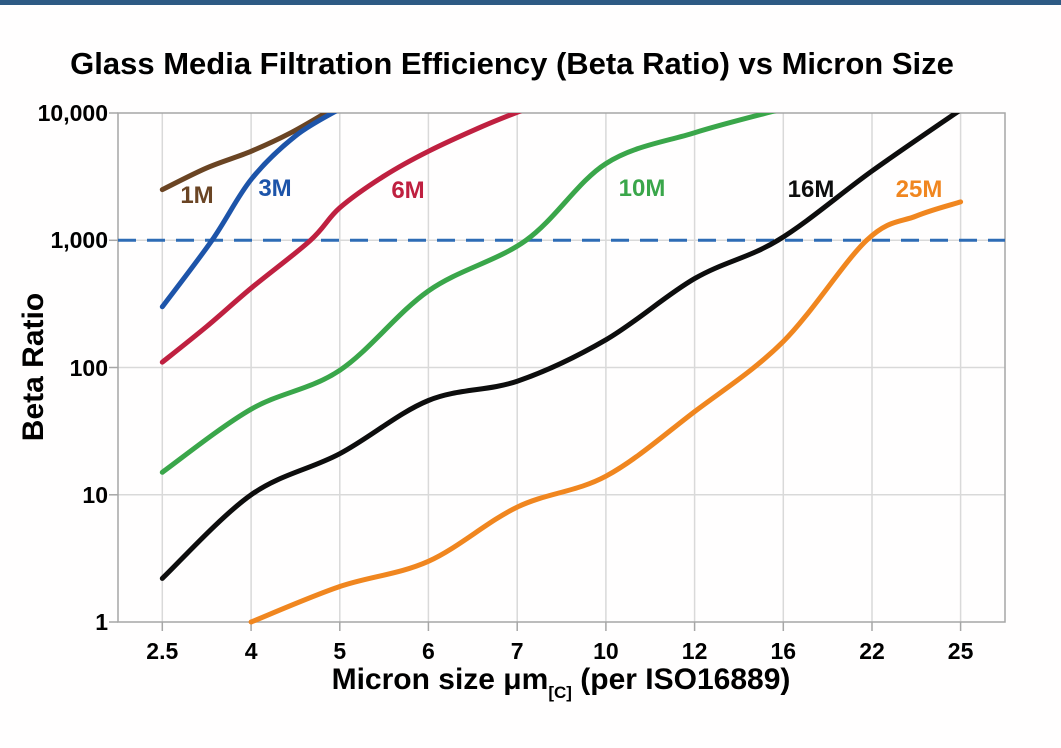  I want to click on series-label-16M: 16M, so click(811, 189).